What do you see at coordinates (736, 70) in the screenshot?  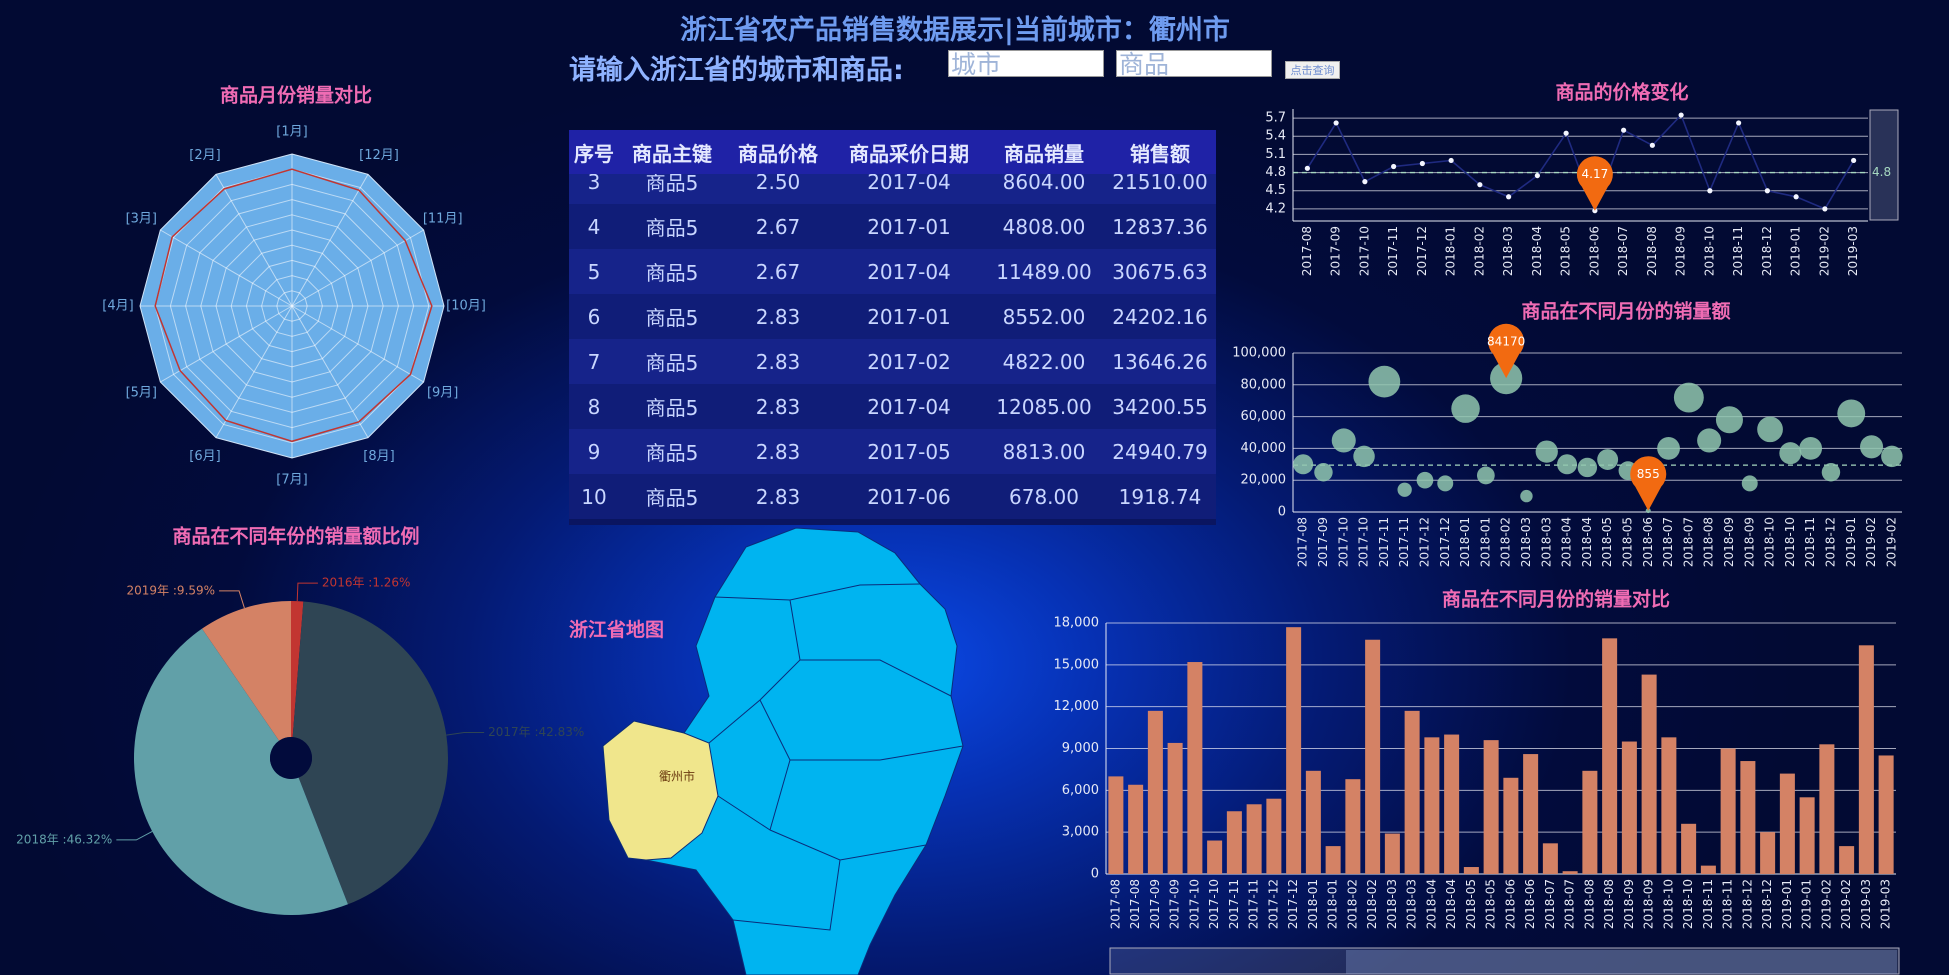 I see `search-prompt: 请输入浙江省的城市和商品:` at bounding box center [736, 70].